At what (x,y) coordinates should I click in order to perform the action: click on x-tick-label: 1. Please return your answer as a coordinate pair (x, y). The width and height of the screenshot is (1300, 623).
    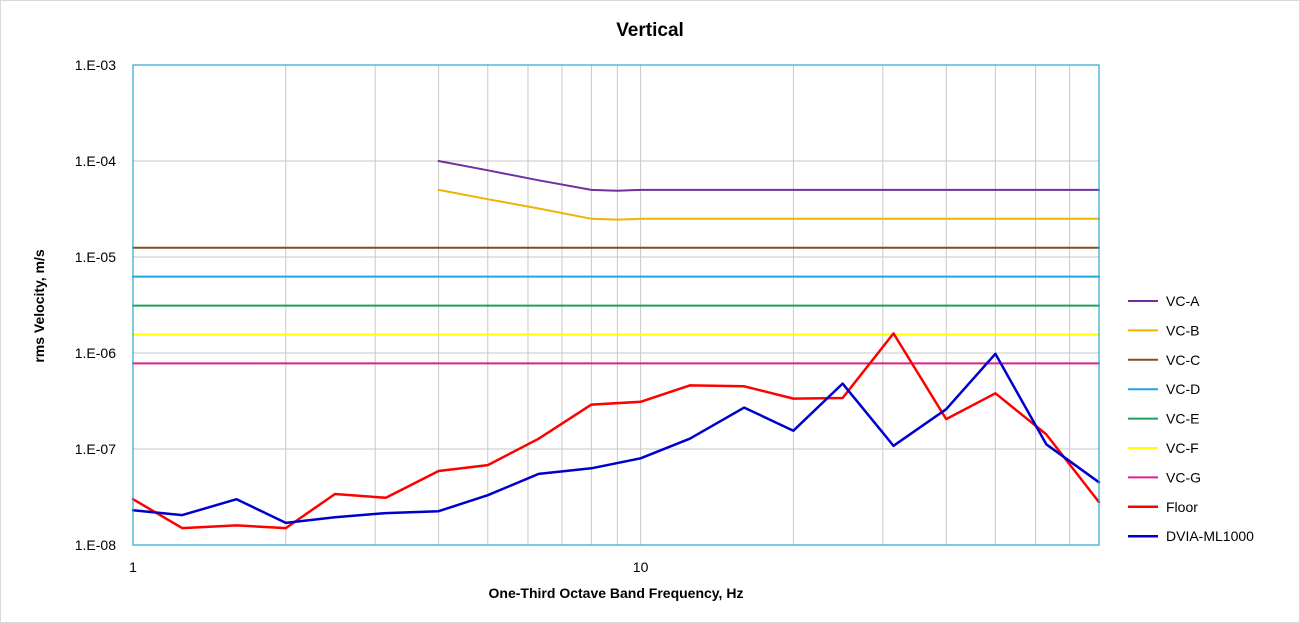
    Looking at the image, I should click on (133, 567).